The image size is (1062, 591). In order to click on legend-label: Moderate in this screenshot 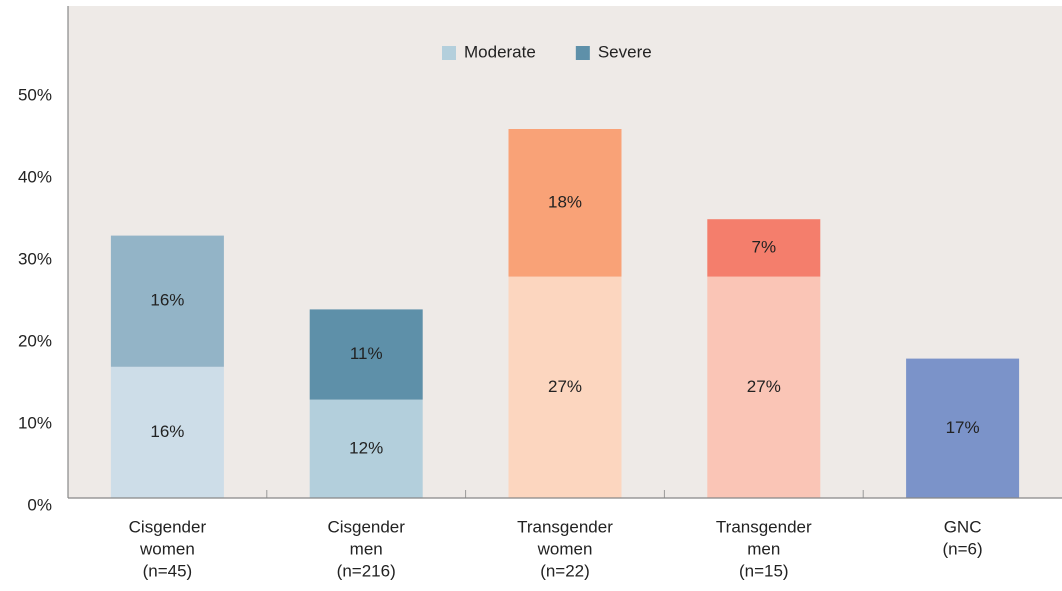, I will do `click(500, 51)`.